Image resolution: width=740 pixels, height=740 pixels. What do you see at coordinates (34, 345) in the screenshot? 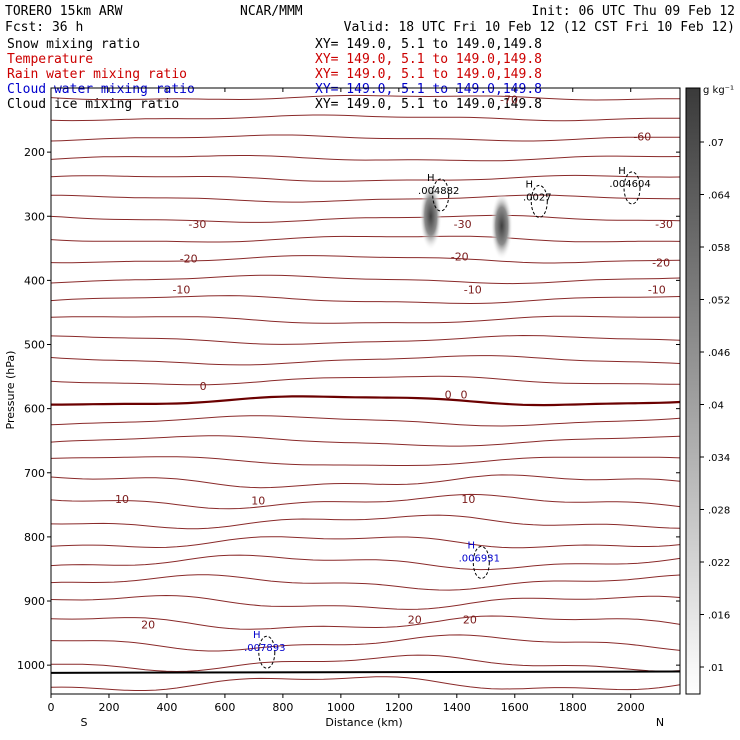
I see `y-tick-label: 500` at bounding box center [34, 345].